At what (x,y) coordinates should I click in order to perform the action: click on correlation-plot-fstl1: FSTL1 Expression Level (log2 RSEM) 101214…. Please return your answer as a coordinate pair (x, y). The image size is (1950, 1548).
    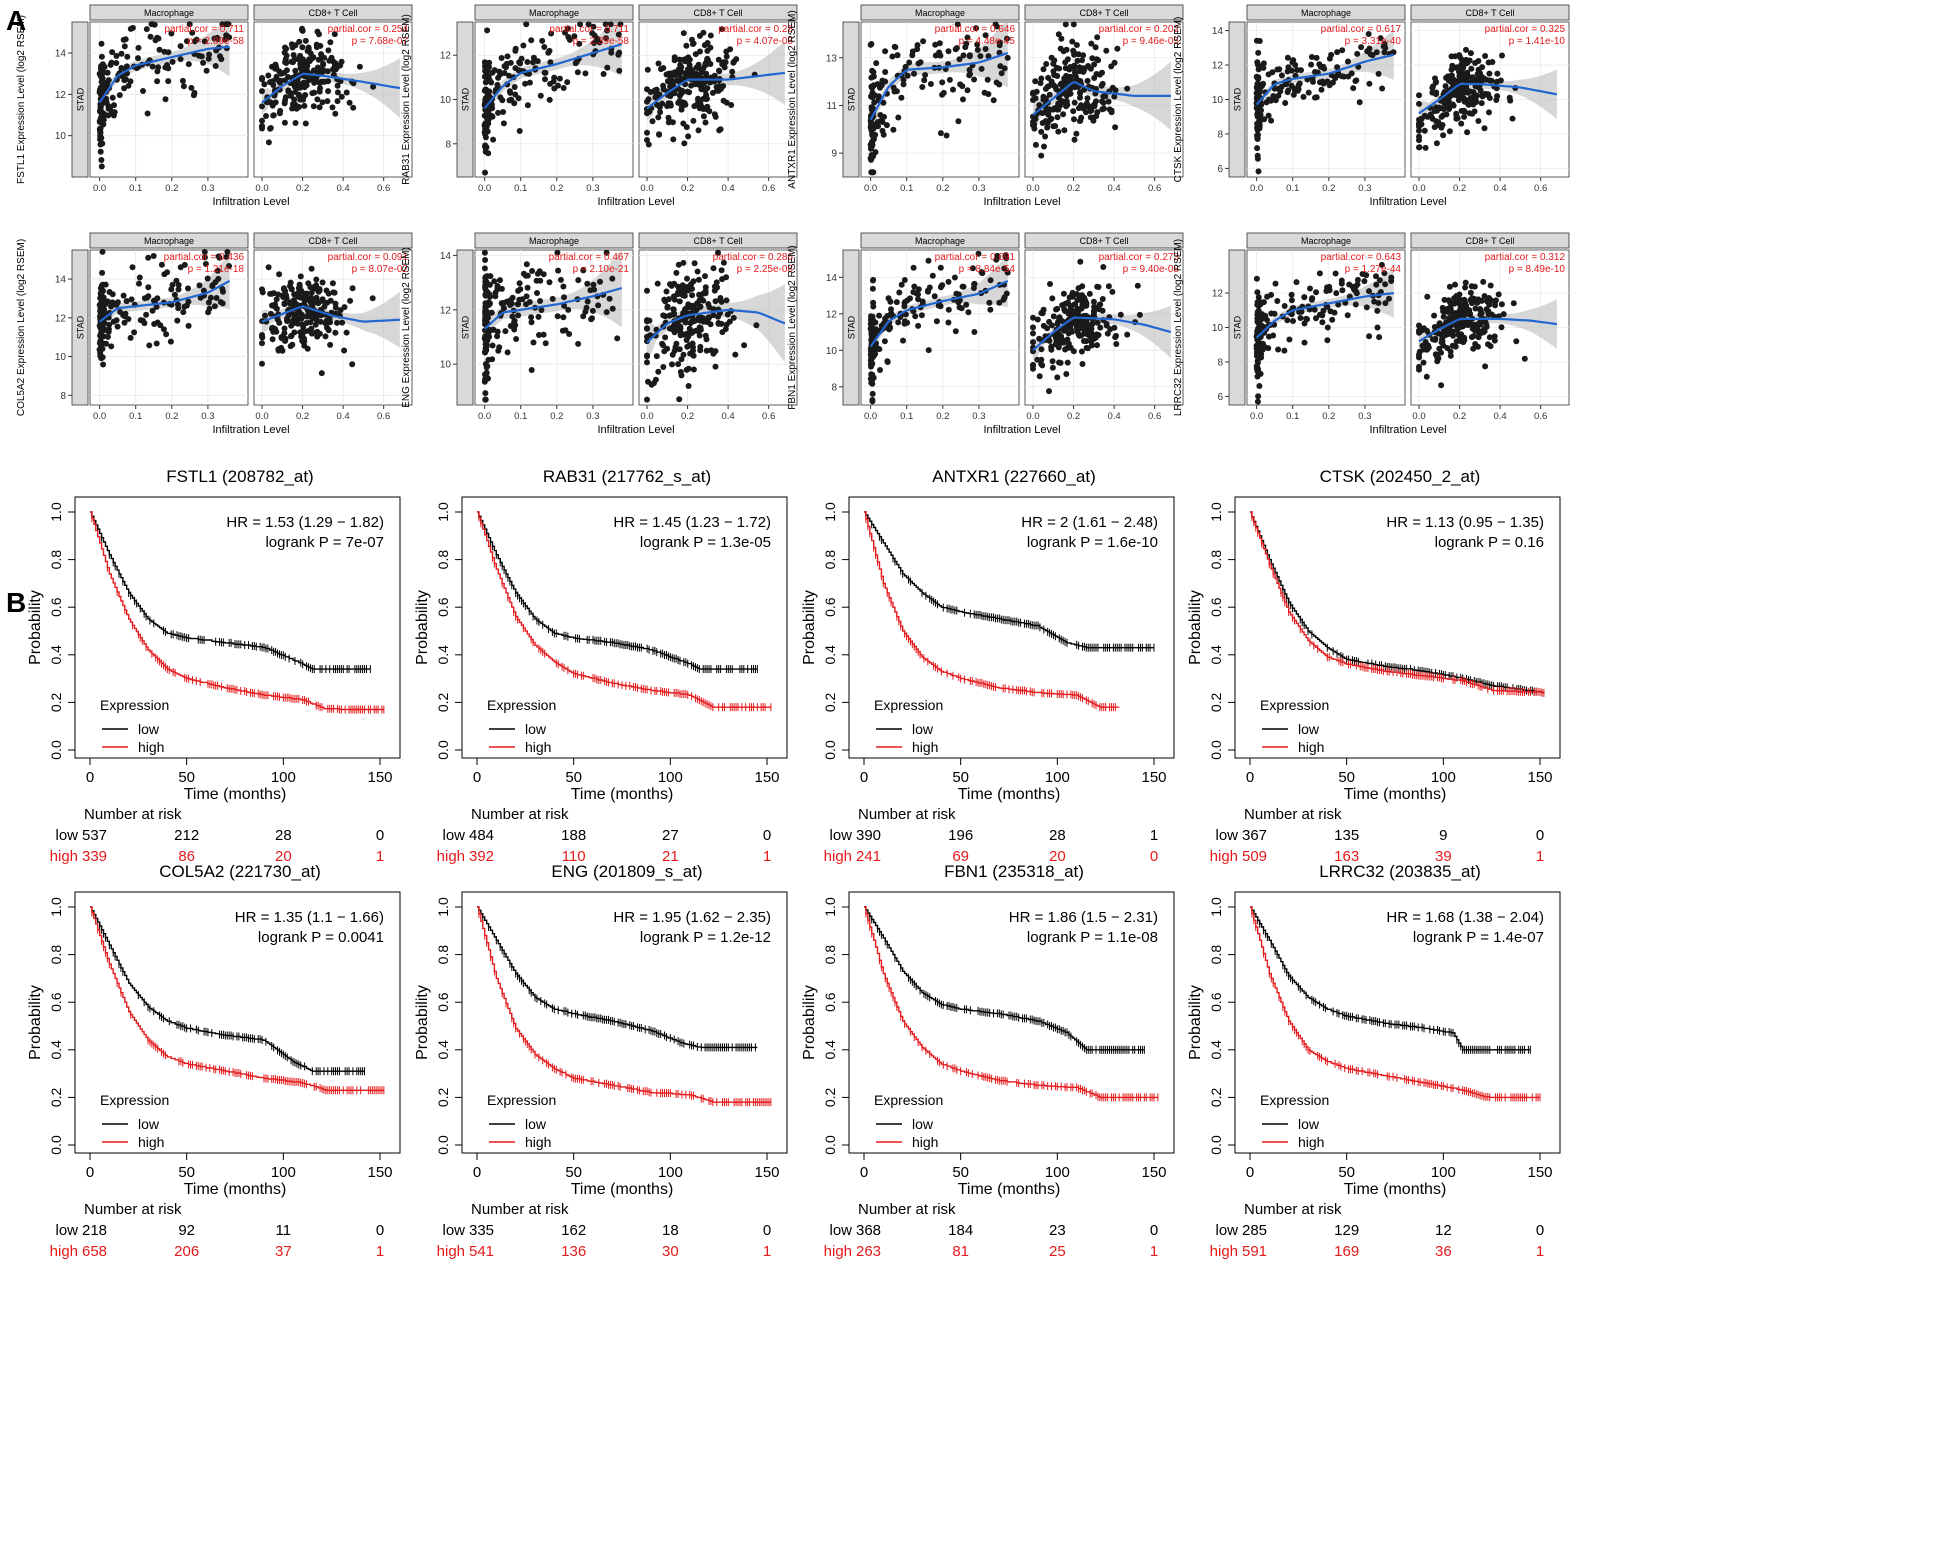
    Looking at the image, I should click on (214, 106).